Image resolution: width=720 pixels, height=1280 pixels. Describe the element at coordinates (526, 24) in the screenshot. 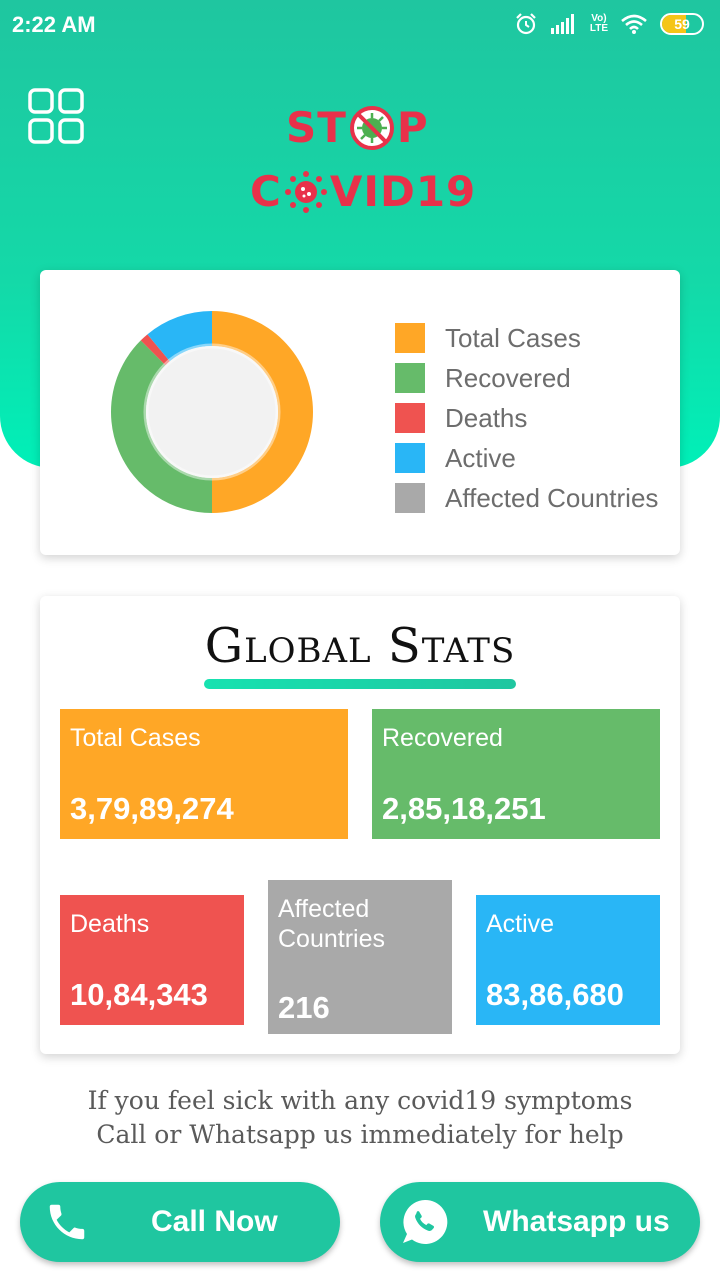

I see `alarm-icon` at that location.